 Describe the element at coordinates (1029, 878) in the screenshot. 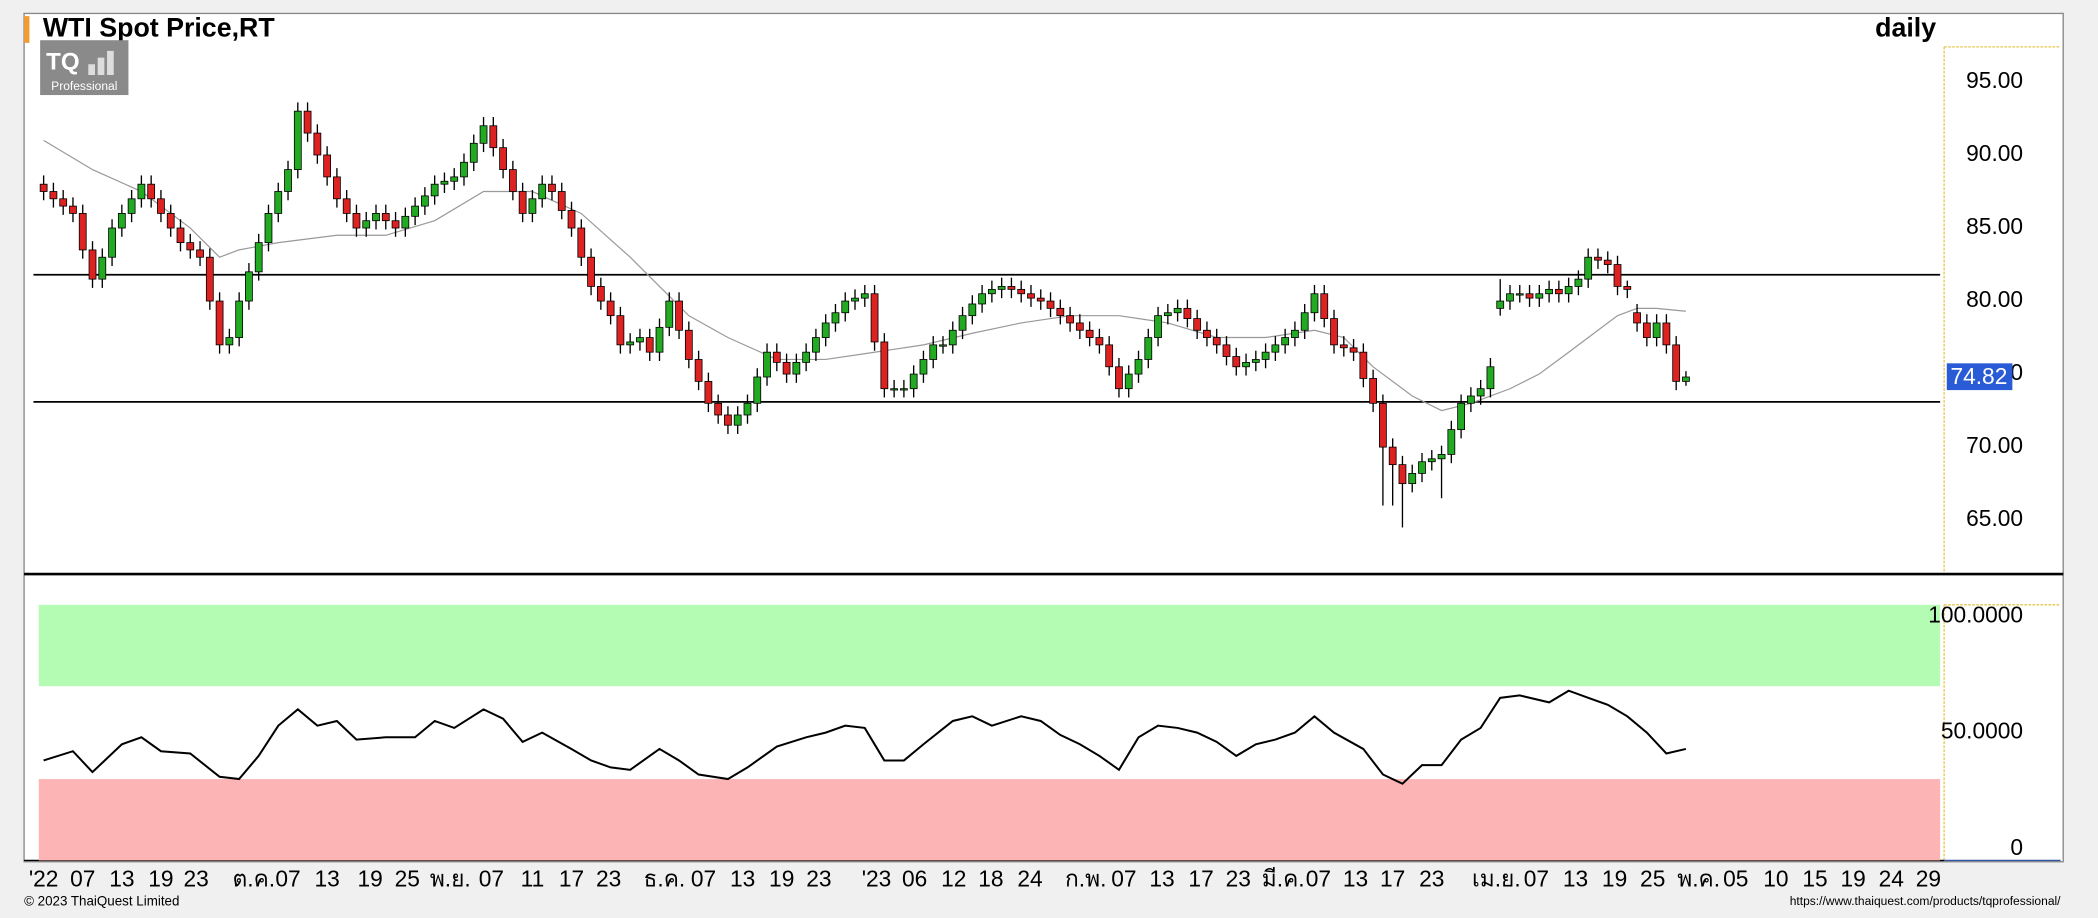

I see `x-tick-label: 24` at that location.